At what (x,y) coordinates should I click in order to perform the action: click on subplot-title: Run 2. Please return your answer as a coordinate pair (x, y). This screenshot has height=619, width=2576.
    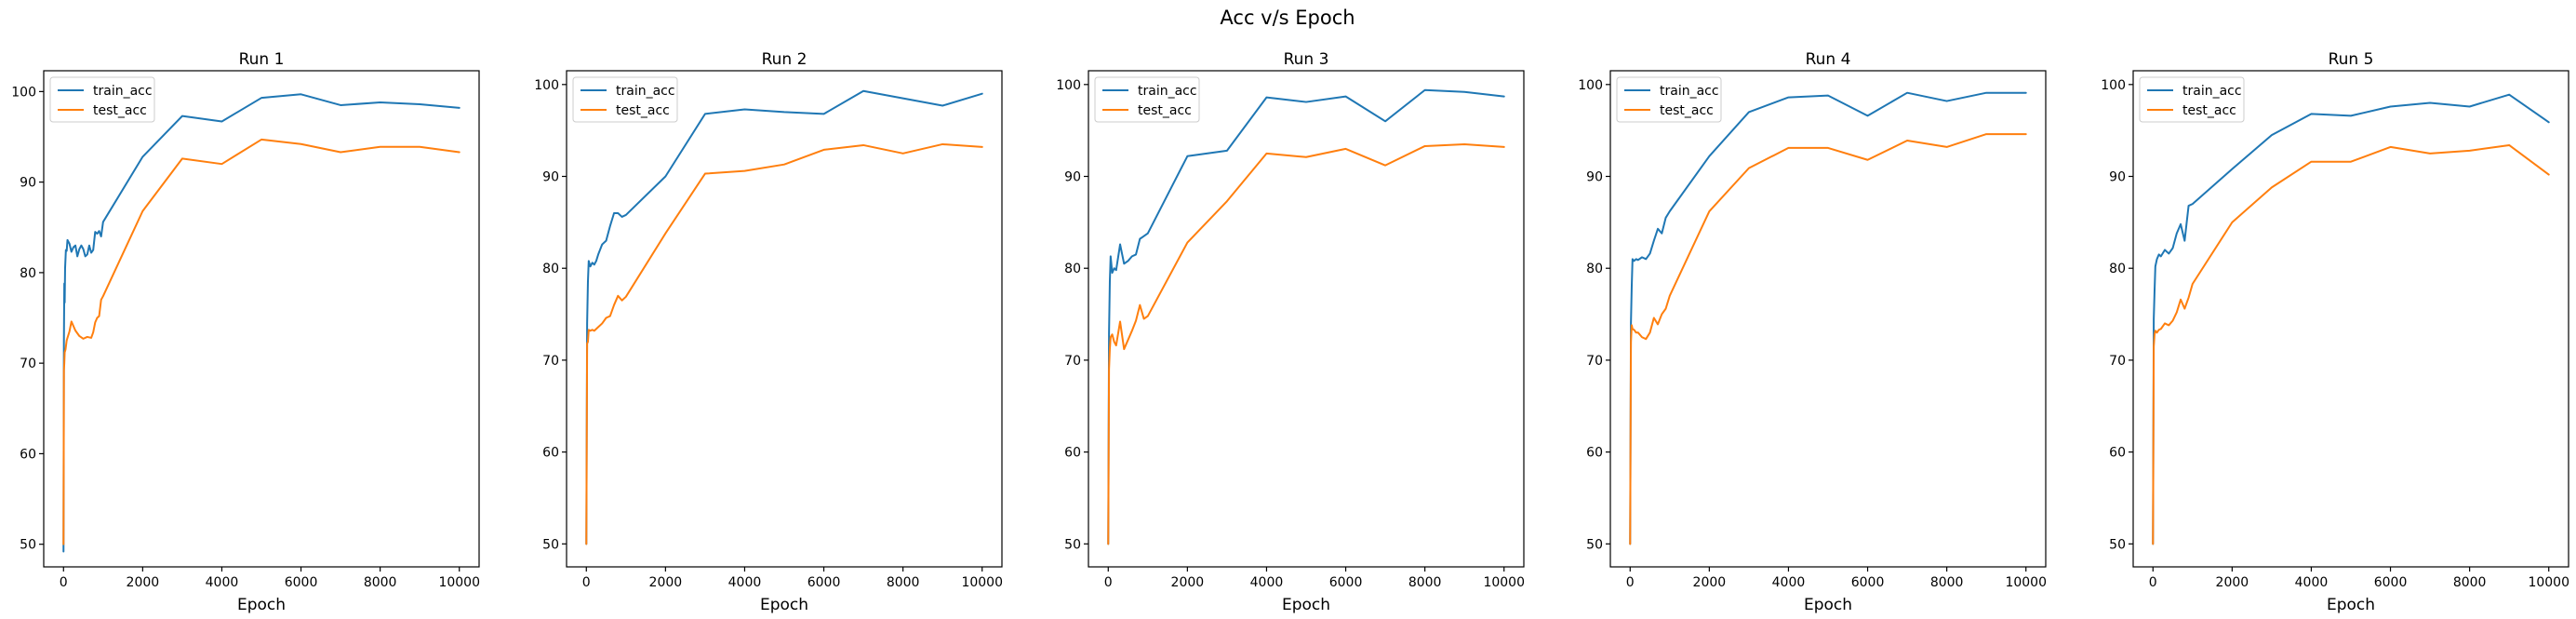
    Looking at the image, I should click on (785, 59).